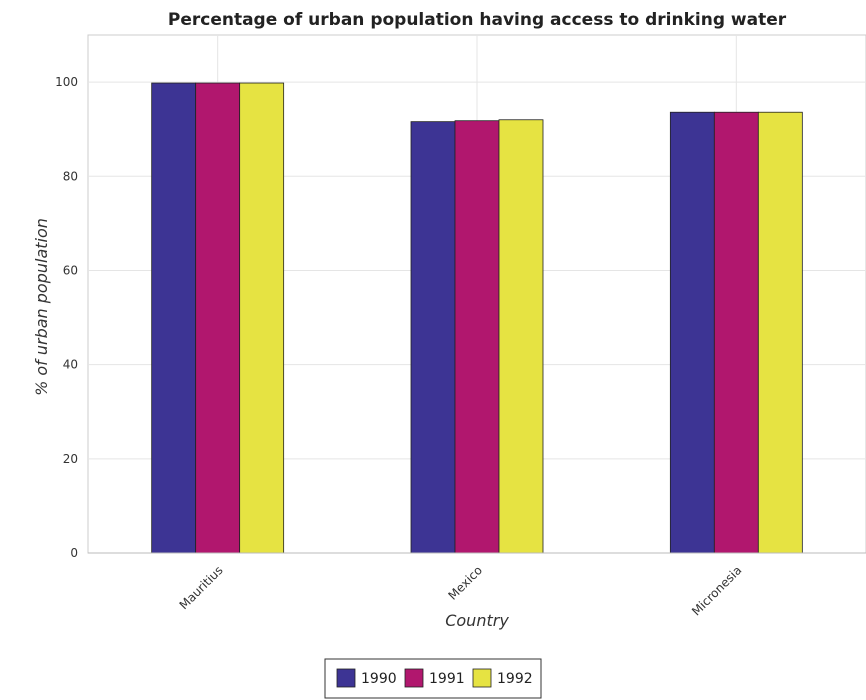  I want to click on legend-swatch-1991, so click(414, 678).